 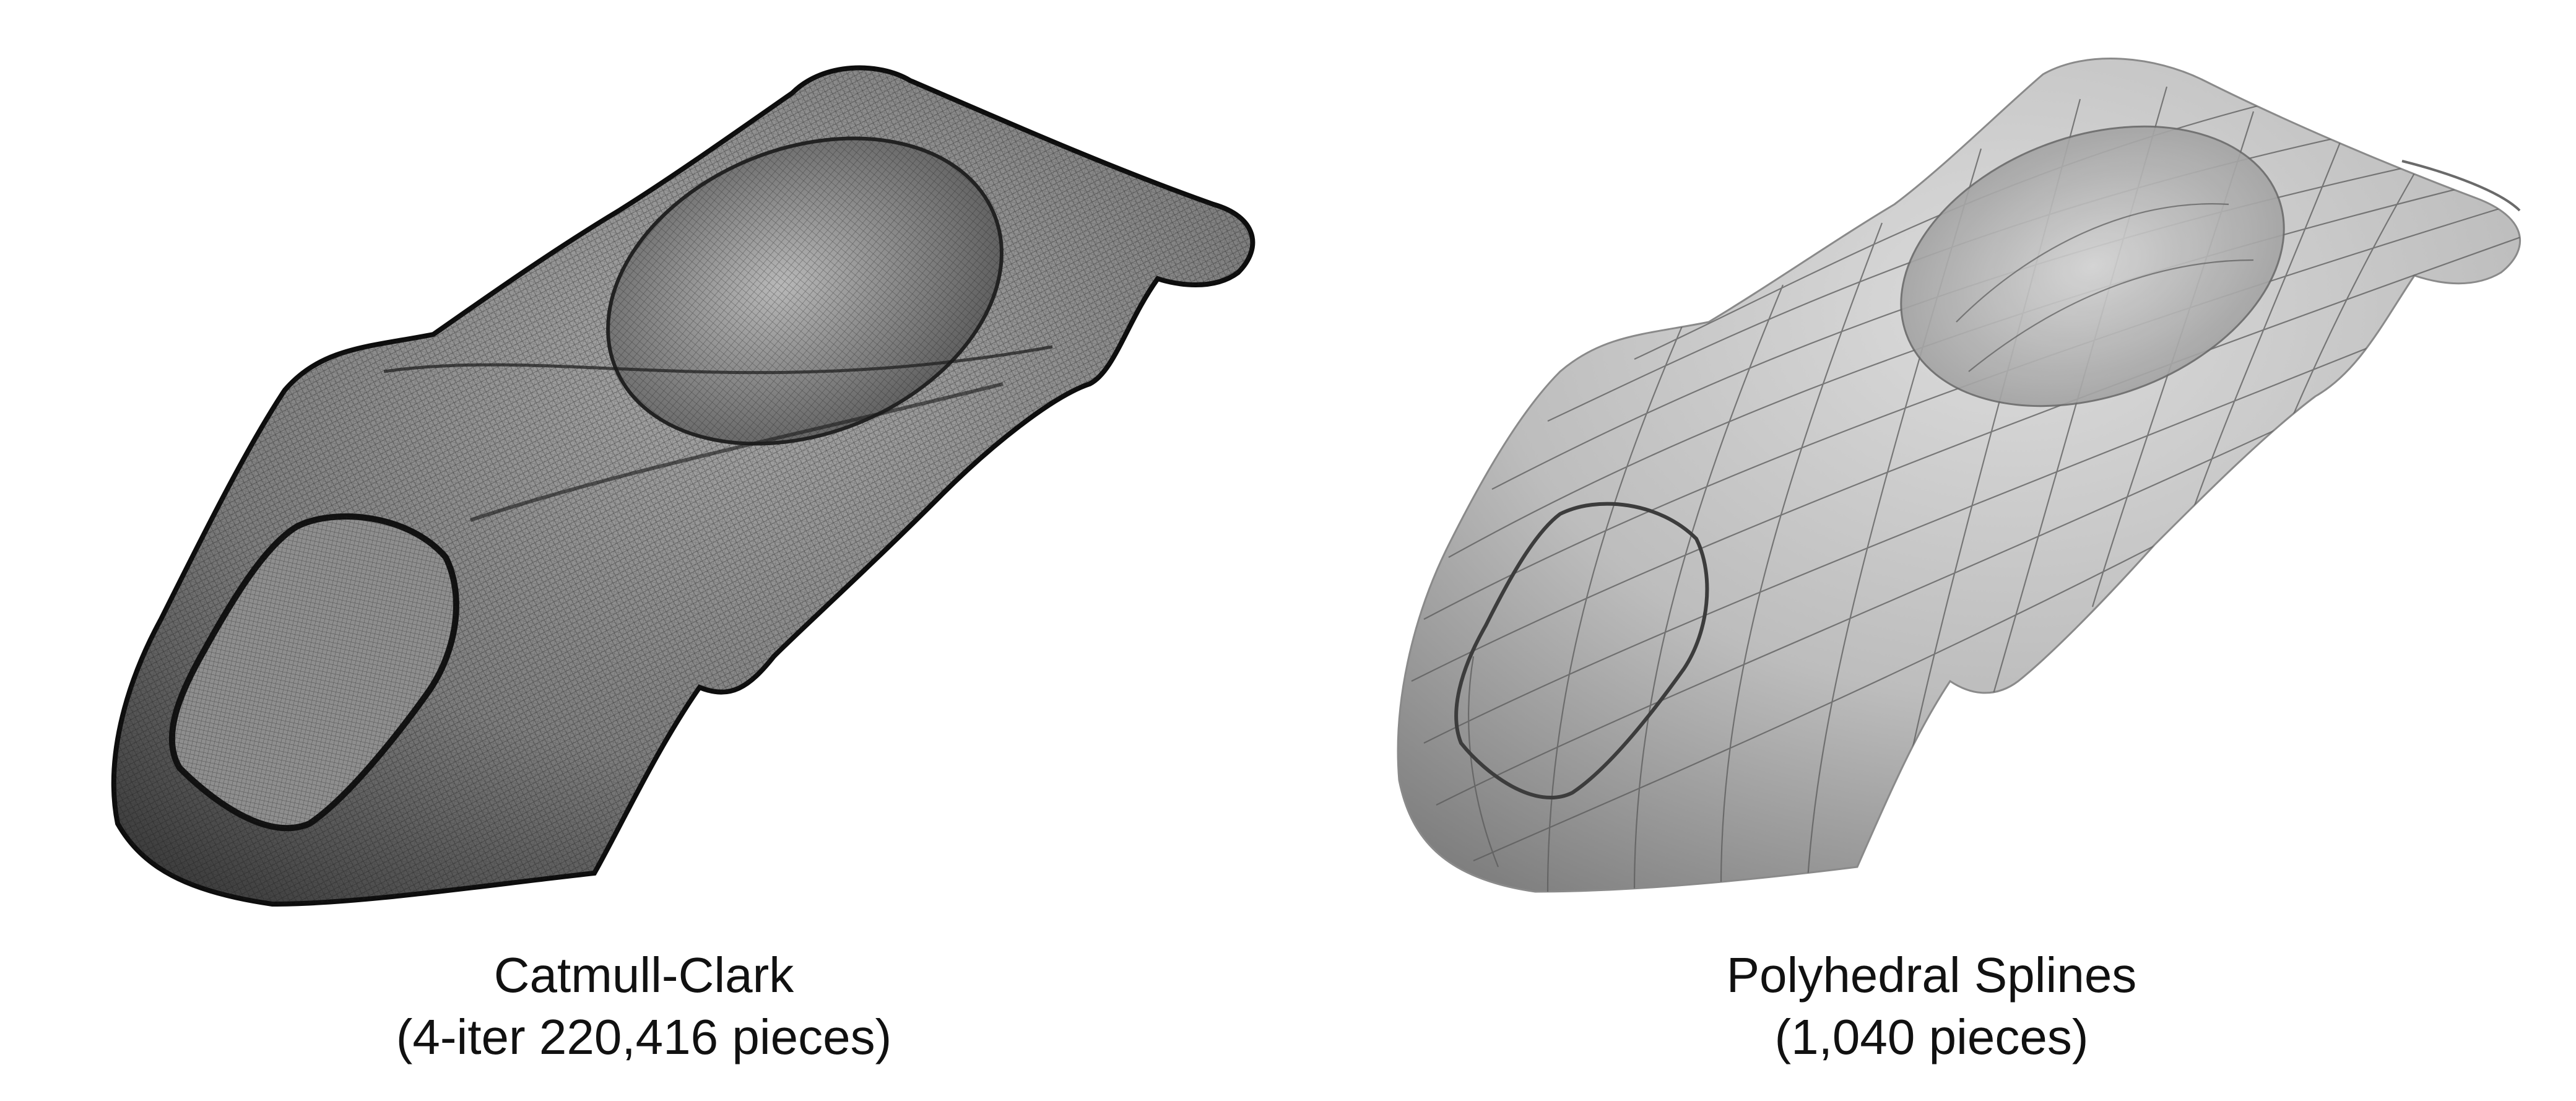 I want to click on catmull-clark-title: Catmull-Clark, so click(x=643, y=975).